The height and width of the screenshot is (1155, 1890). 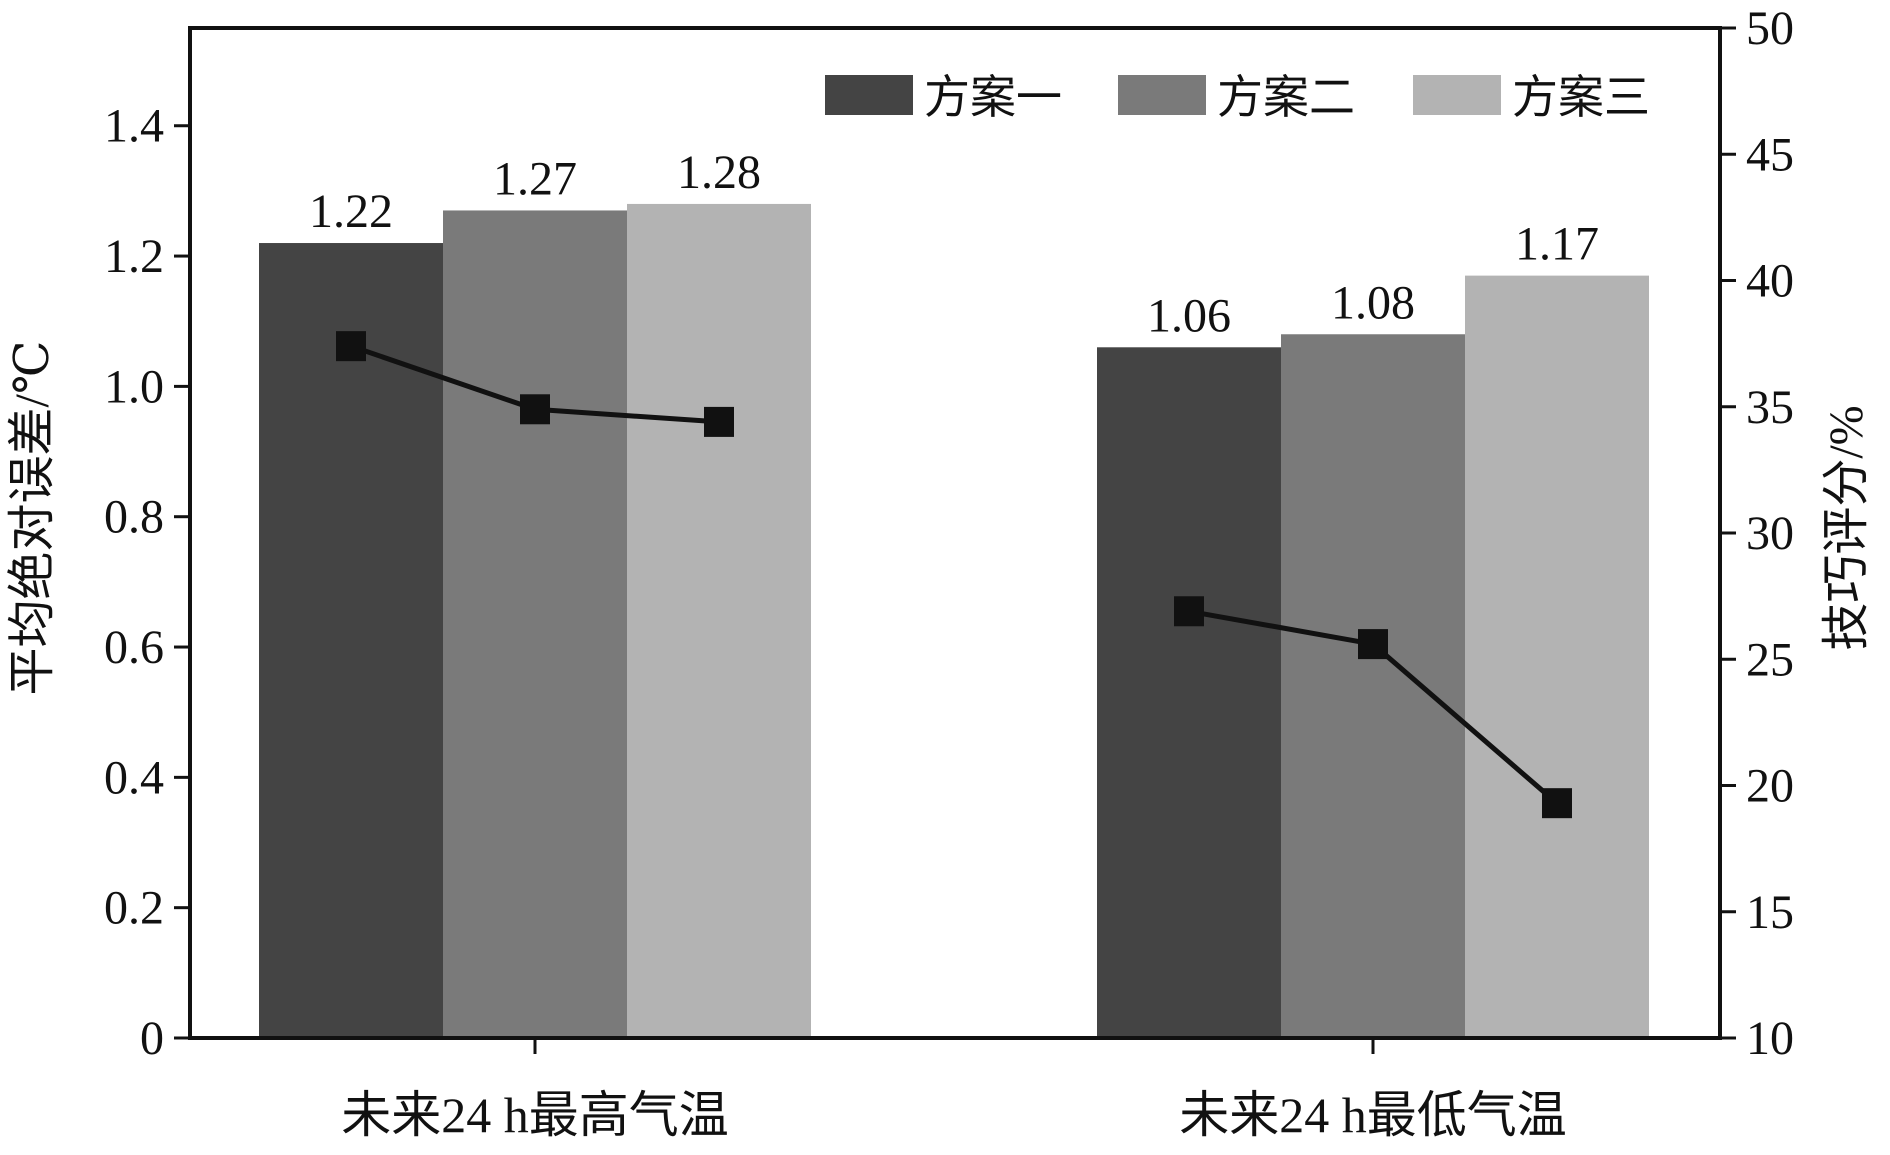 What do you see at coordinates (32, 517) in the screenshot?
I see `y-axis-title: 平均绝对误差/℃` at bounding box center [32, 517].